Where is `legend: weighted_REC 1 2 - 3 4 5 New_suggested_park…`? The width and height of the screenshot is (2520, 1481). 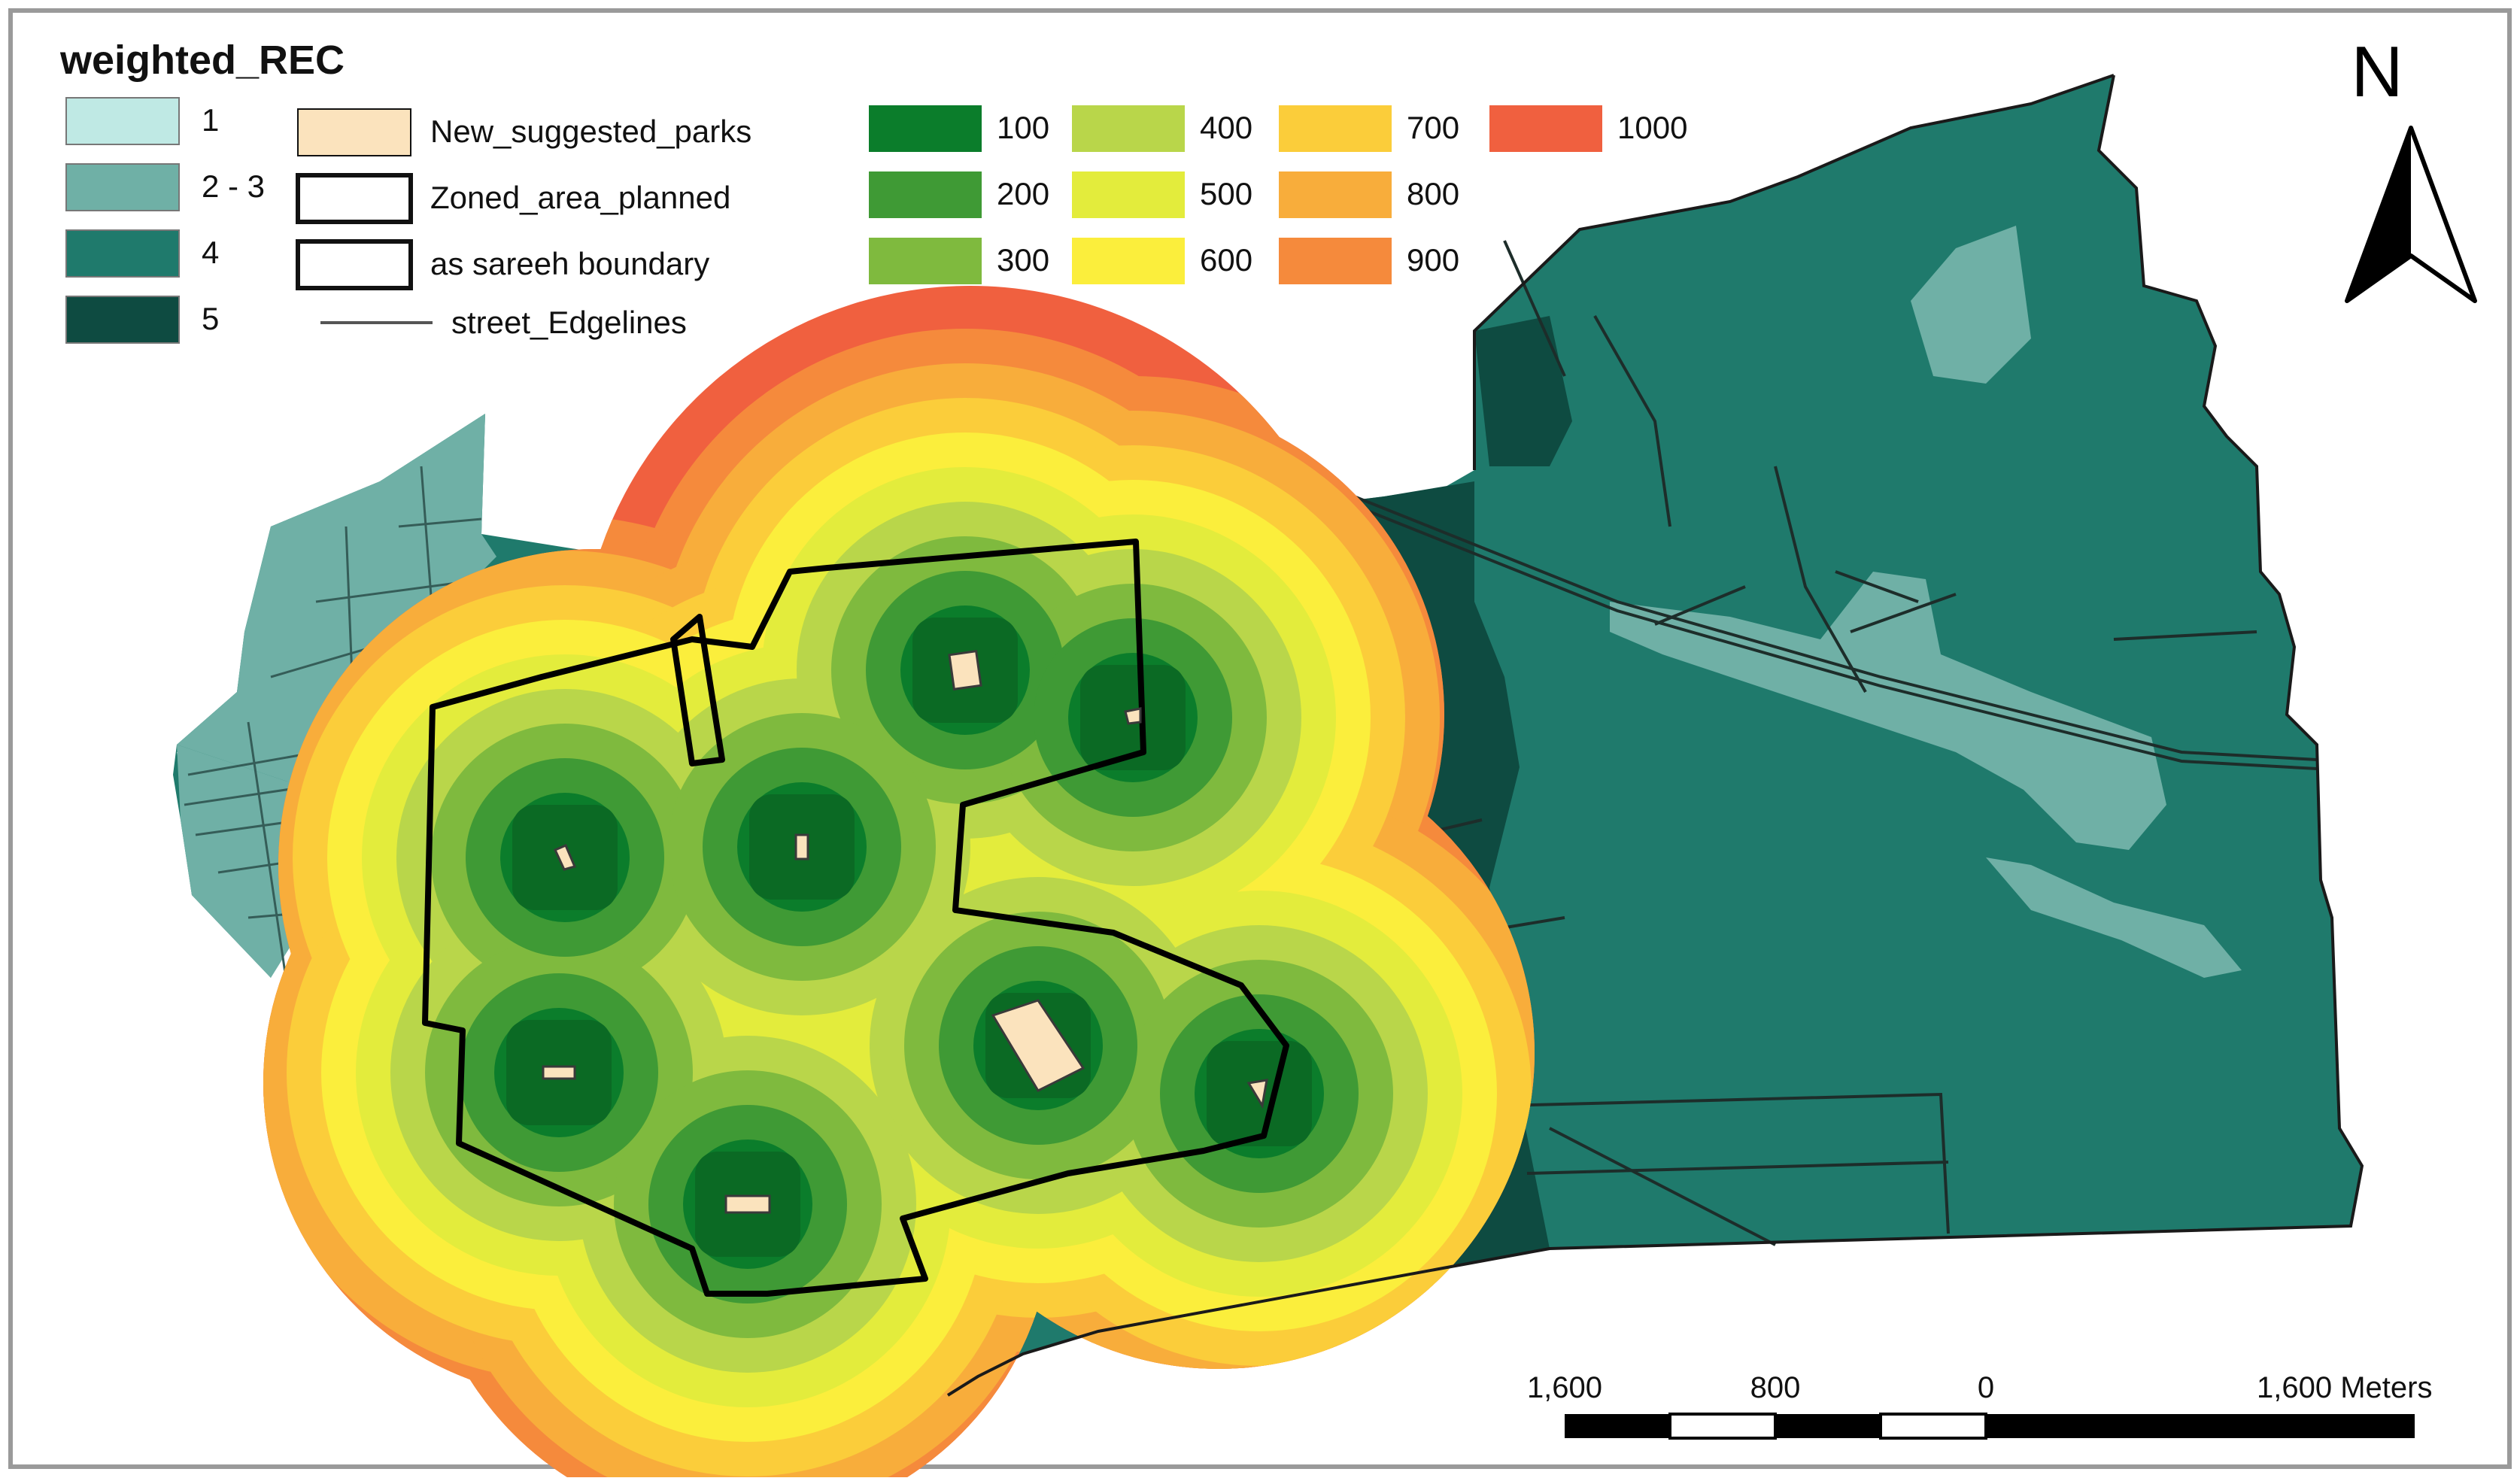
legend: weighted_REC 1 2 - 3 4 5 New_suggested_park… is located at coordinates (873, 191).